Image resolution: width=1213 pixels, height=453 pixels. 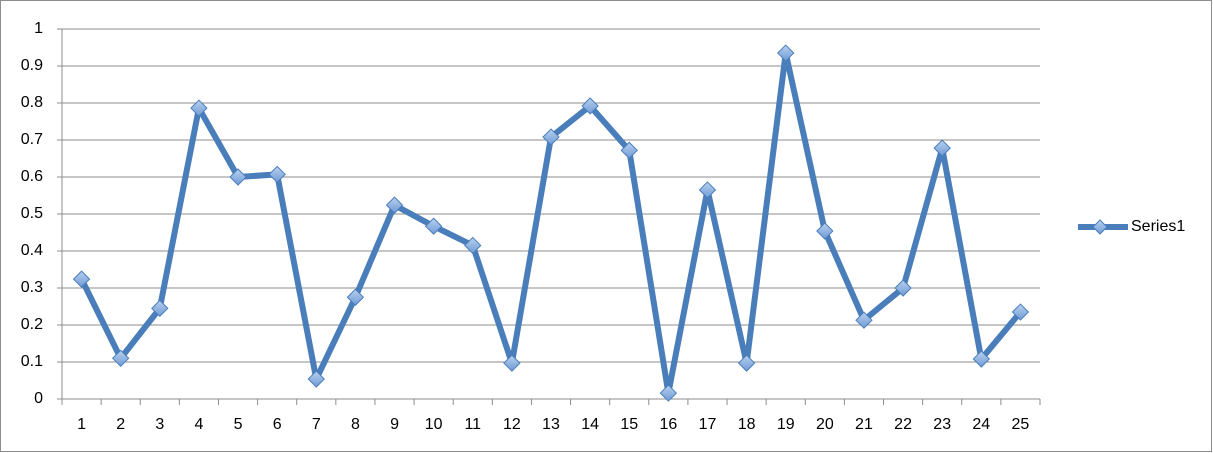 What do you see at coordinates (1021, 424) in the screenshot?
I see `x-tick-label: 25` at bounding box center [1021, 424].